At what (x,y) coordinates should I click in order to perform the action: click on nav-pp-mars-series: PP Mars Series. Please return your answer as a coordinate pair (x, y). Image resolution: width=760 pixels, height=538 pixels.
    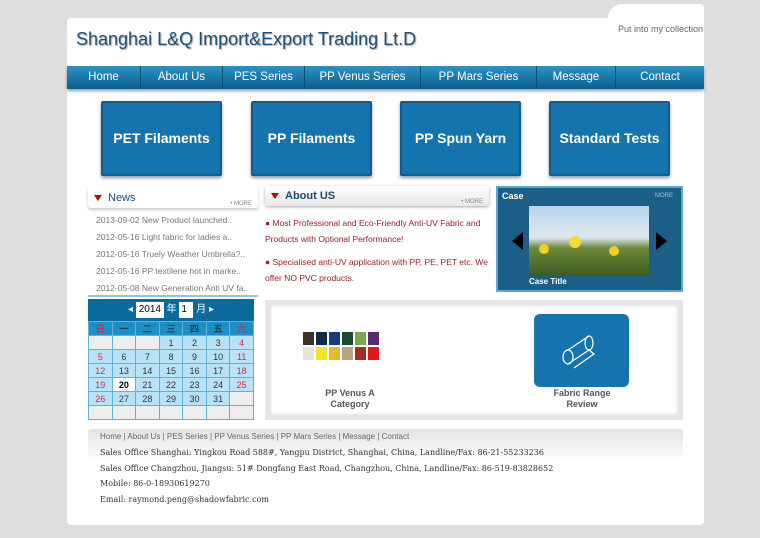
    Looking at the image, I should click on (479, 77).